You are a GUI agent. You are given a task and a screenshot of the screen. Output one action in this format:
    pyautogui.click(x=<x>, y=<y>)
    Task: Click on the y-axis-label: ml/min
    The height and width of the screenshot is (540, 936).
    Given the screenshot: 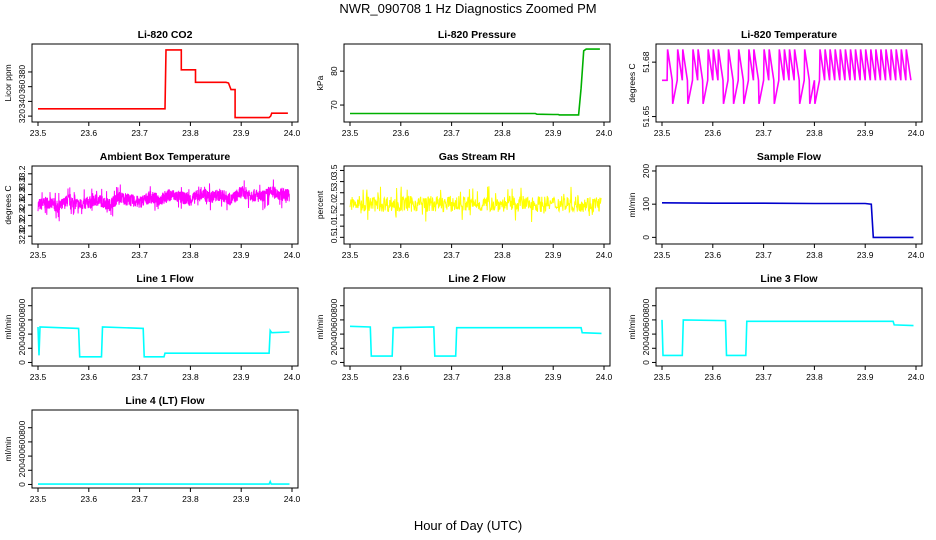 What is the action you would take?
    pyautogui.click(x=632, y=204)
    